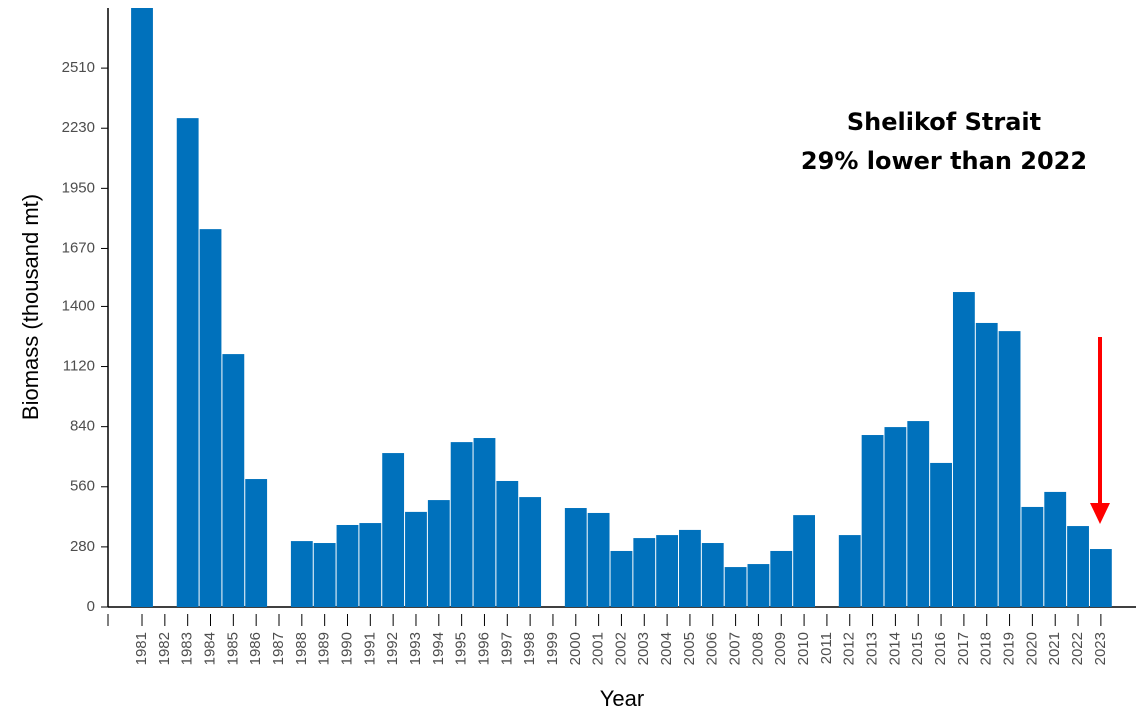  Describe the element at coordinates (552, 648) in the screenshot. I see `x-tick-label: 1999` at that location.